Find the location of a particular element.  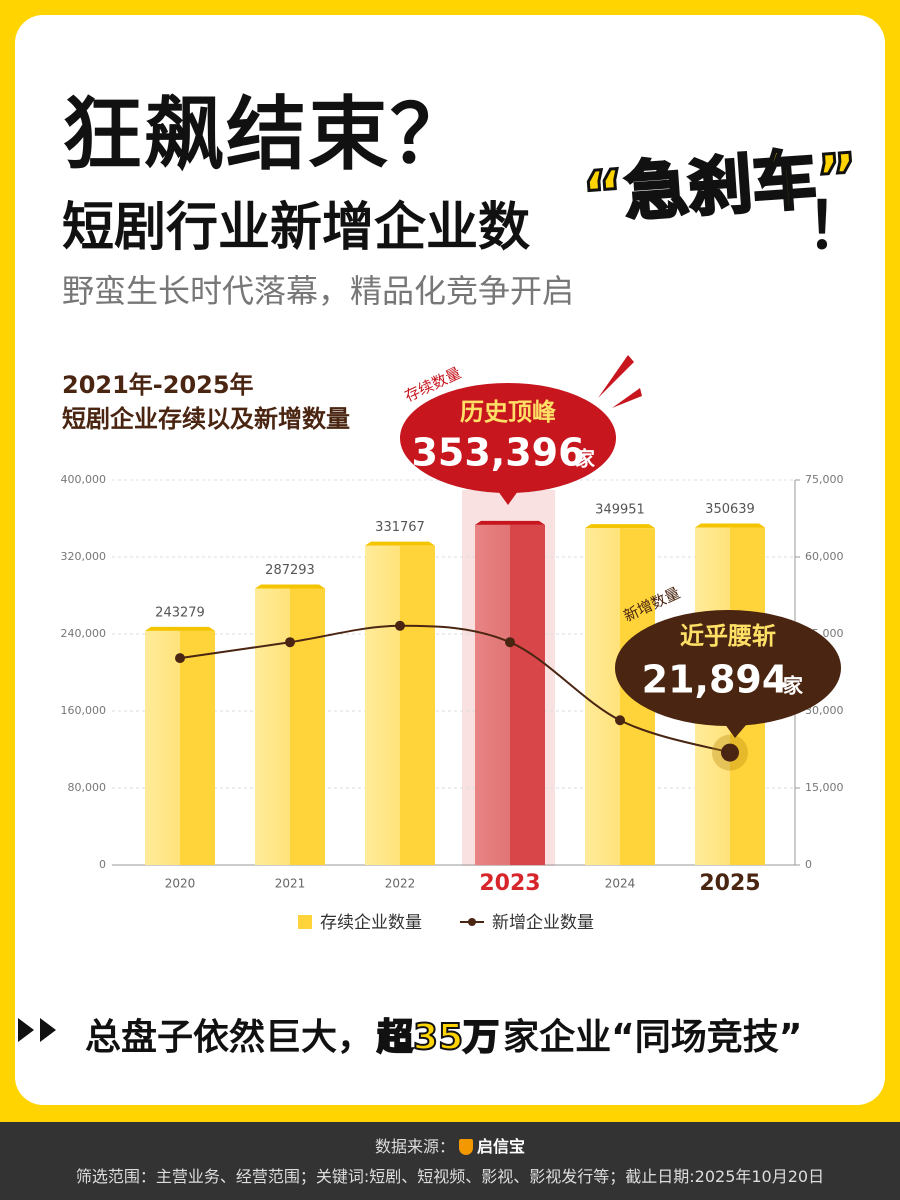

y-tick-label: 400,000 is located at coordinates (84, 479).